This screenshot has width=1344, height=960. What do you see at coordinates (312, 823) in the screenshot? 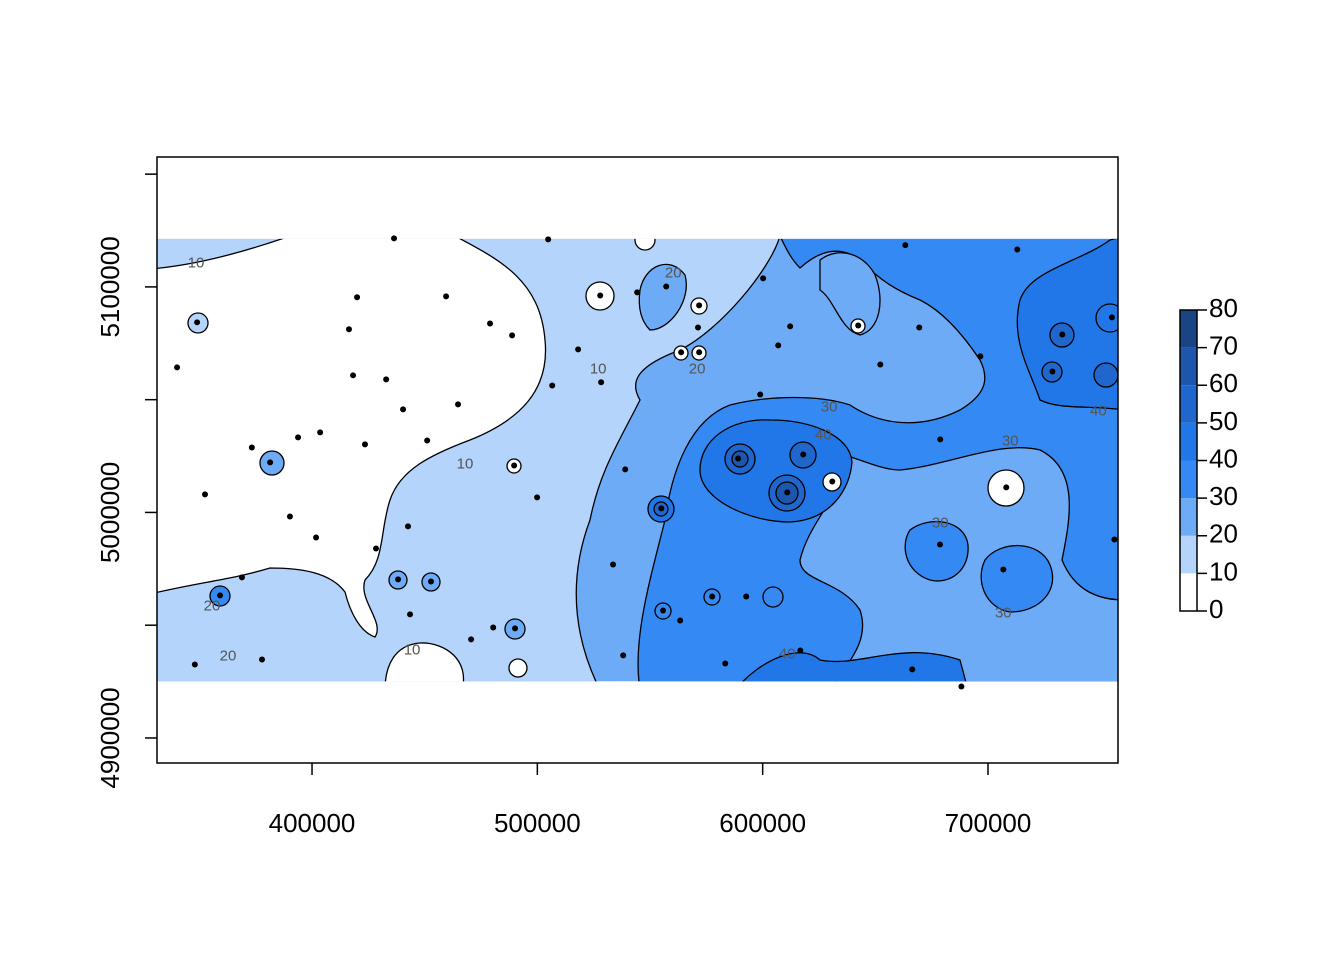
I see `x-tick-label: 400000` at bounding box center [312, 823].